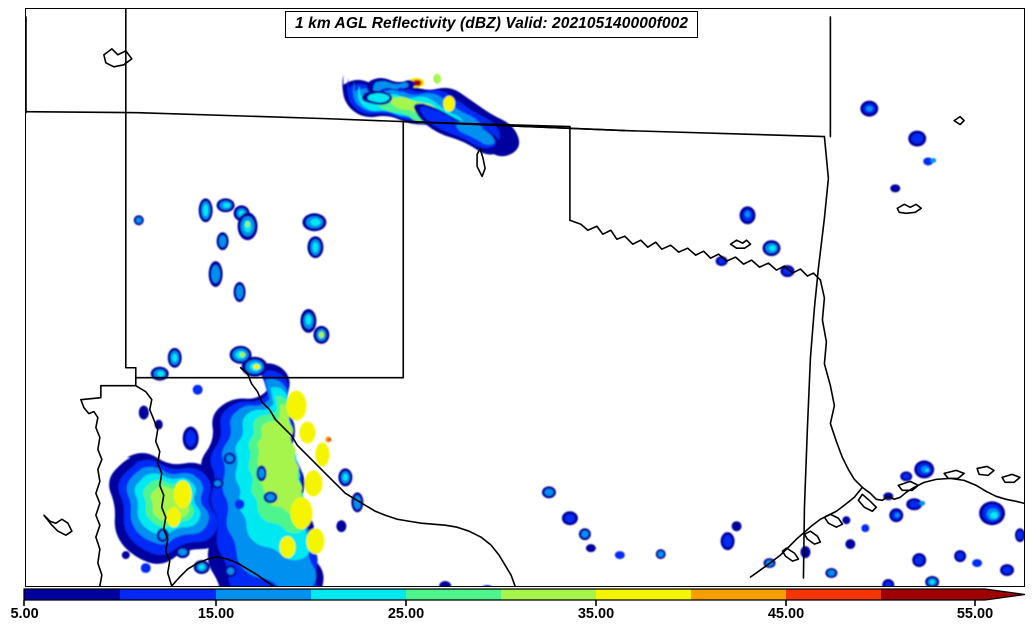 This screenshot has width=1033, height=633. I want to click on colorbar-ticks, so click(499, 603).